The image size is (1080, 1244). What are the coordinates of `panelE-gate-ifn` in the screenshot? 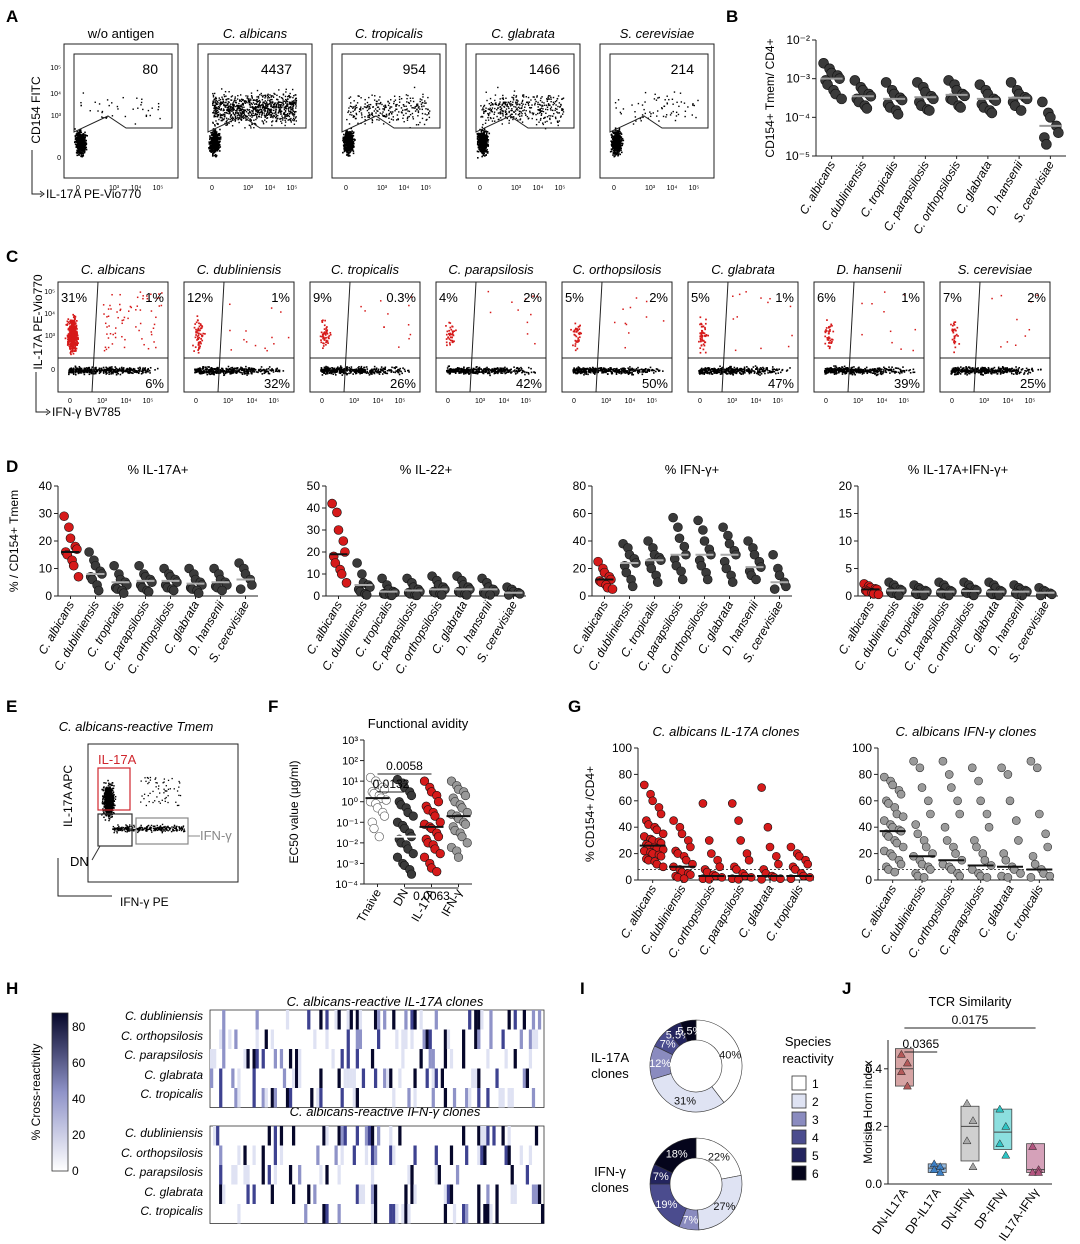 It's located at (162, 831).